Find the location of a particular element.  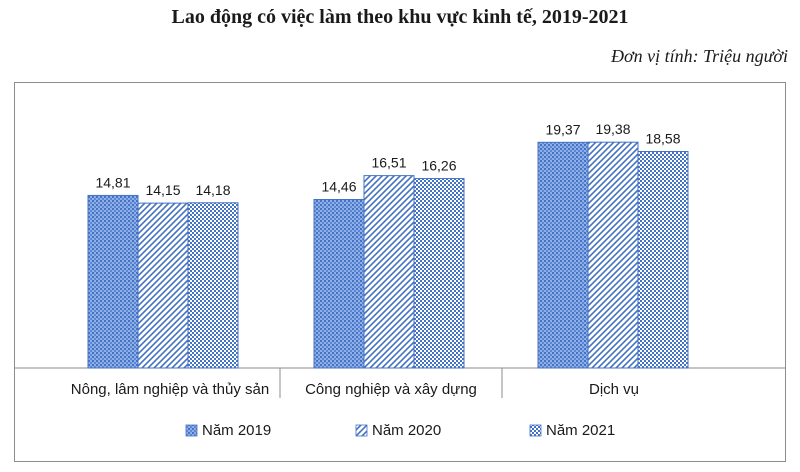

unit-label: Đơn vị tính: Triệu người is located at coordinates (699, 56).